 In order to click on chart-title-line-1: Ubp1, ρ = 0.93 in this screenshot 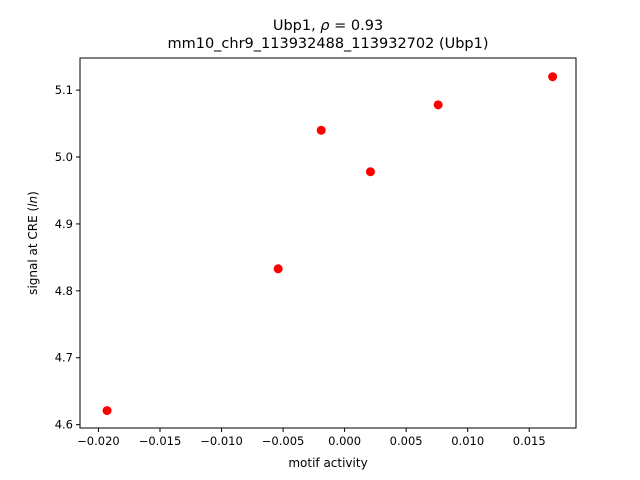, I will do `click(328, 26)`.